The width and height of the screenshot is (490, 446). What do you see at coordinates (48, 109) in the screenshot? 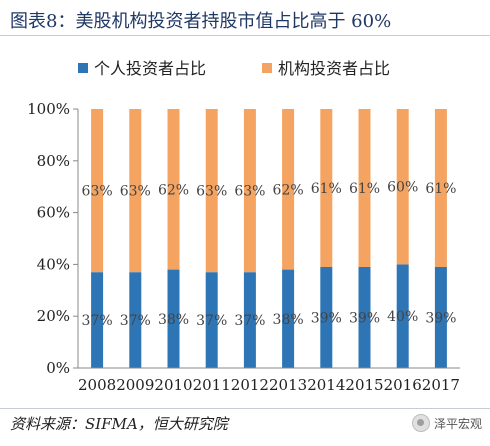
I see `y-tick-label: 100%` at bounding box center [48, 109].